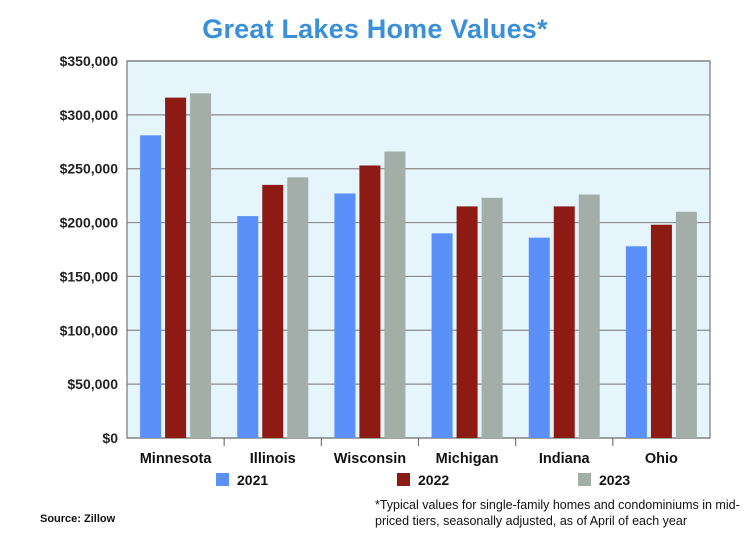  I want to click on x-category-label: Michigan, so click(467, 459).